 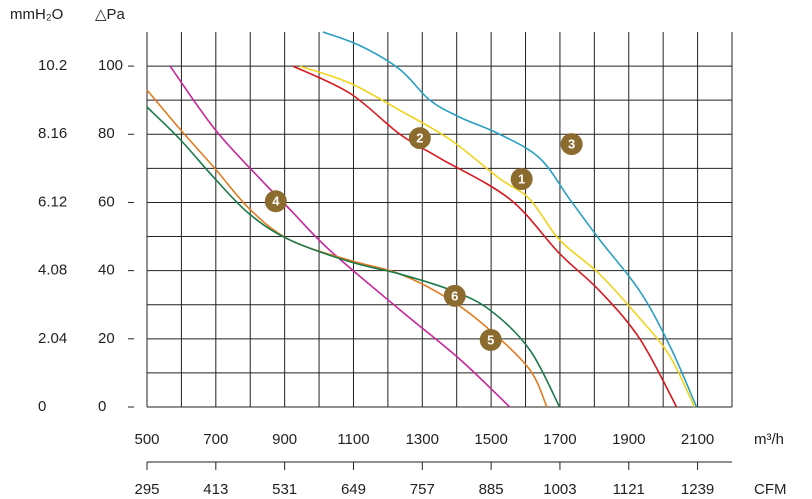 I want to click on legend-label: 2, so click(x=419, y=138).